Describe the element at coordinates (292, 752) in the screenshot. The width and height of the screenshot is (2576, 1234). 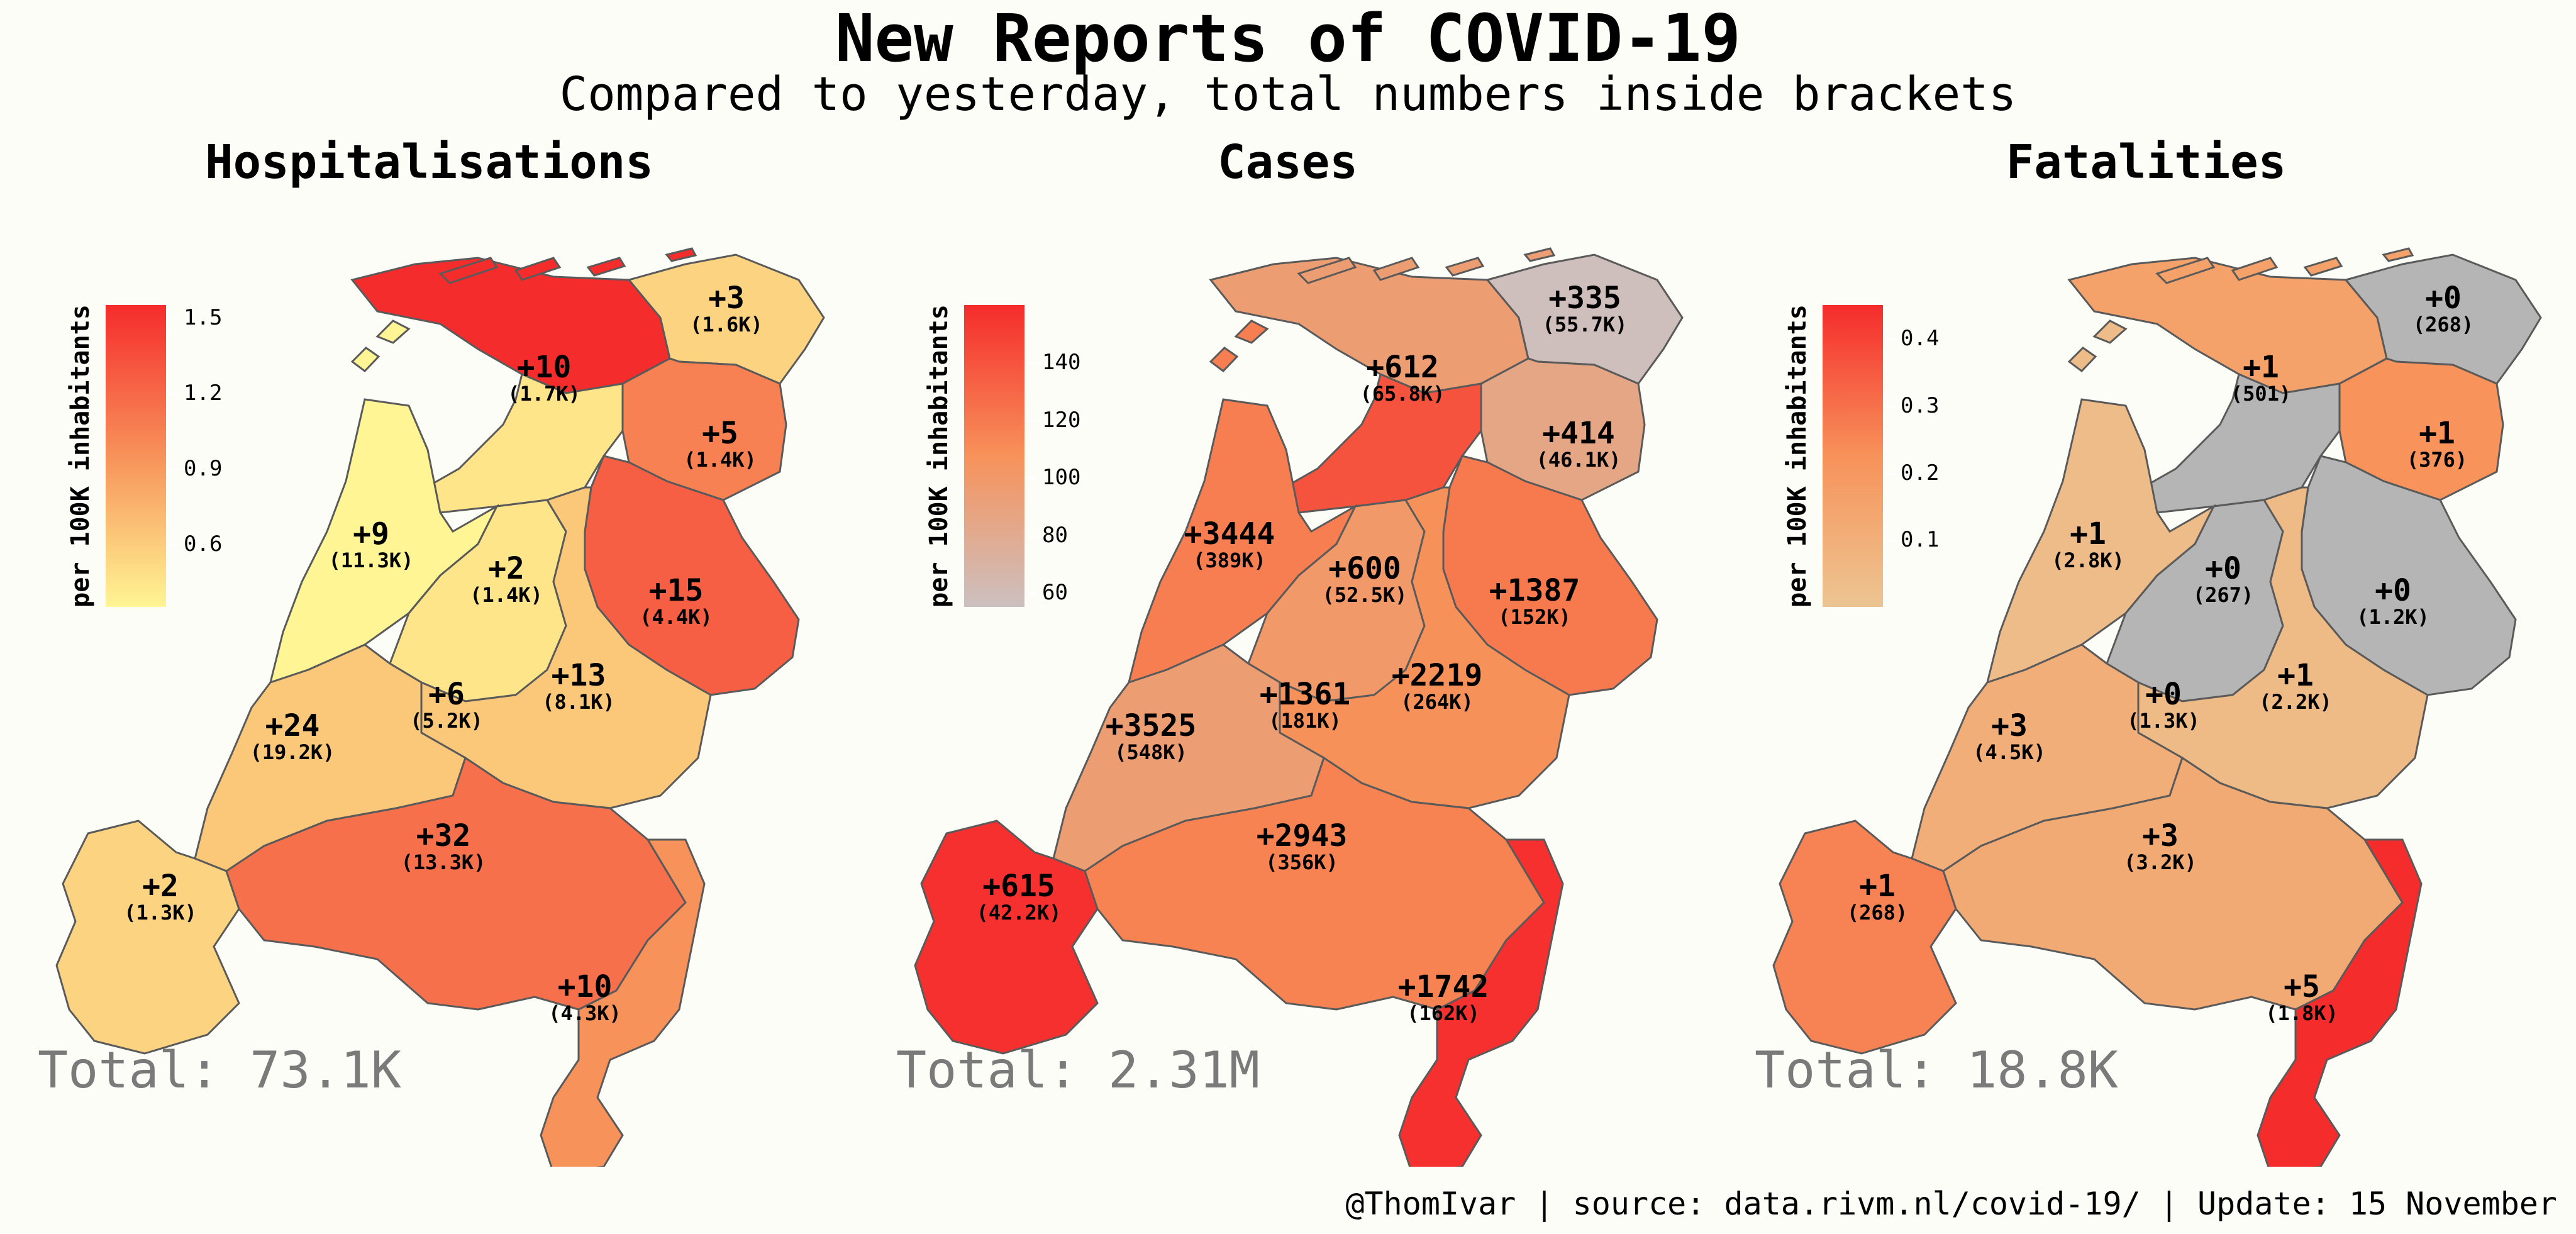
I see `region-total-value: (19.2K)` at that location.